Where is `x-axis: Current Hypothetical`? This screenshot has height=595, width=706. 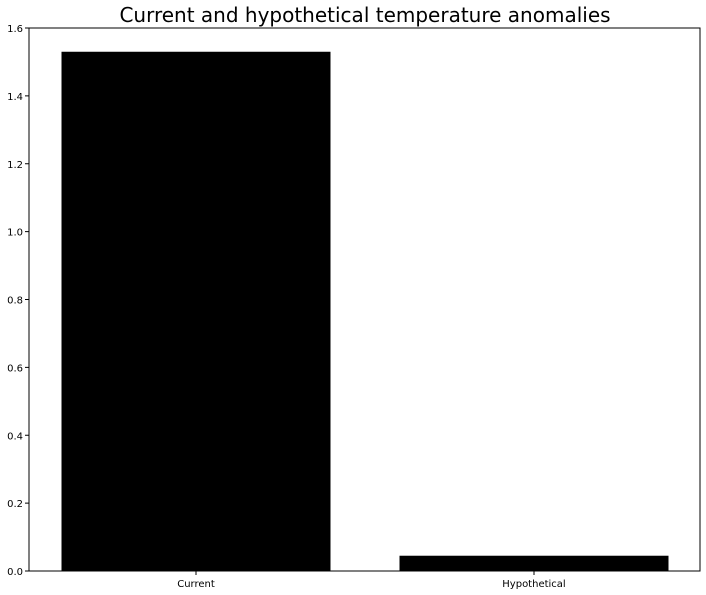
x-axis: Current Hypothetical is located at coordinates (371, 580).